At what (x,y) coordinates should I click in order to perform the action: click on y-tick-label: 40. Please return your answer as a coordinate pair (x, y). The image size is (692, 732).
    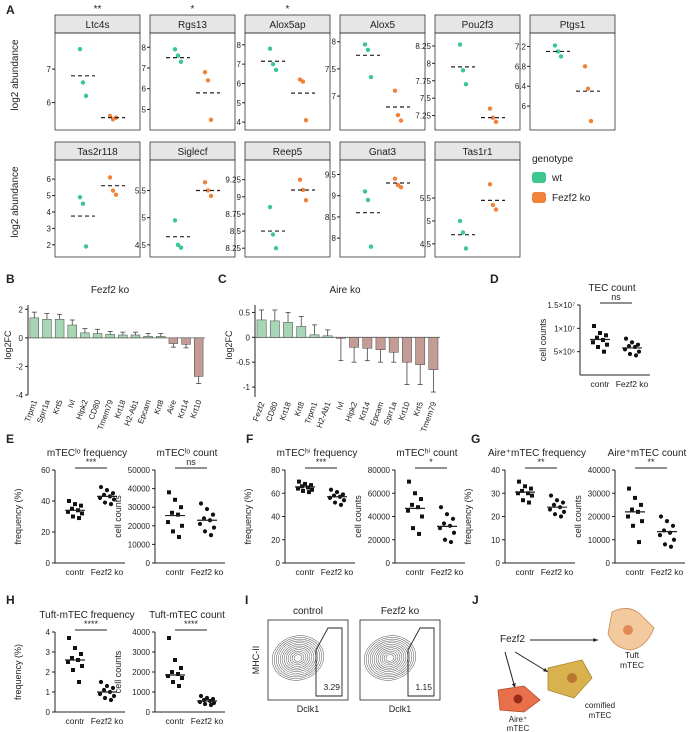
    Looking at the image, I should click on (45, 501).